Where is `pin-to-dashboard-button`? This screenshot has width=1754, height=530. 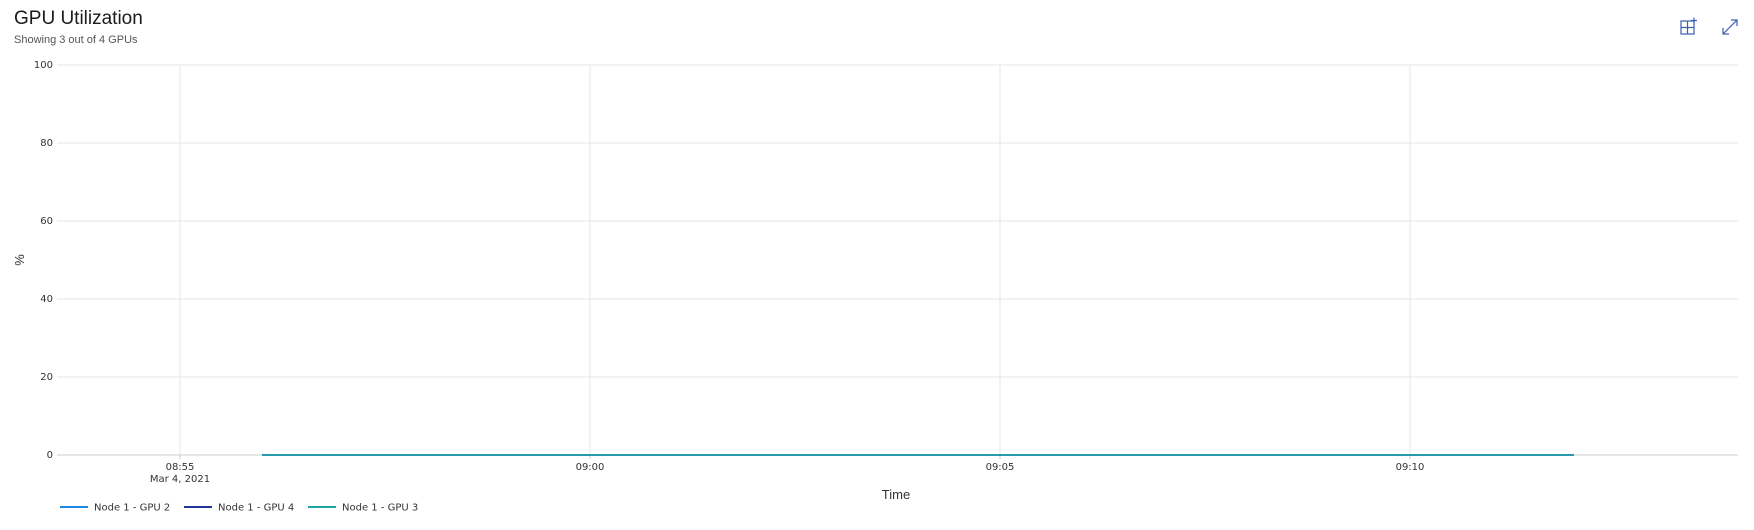
pin-to-dashboard-button is located at coordinates (1689, 27).